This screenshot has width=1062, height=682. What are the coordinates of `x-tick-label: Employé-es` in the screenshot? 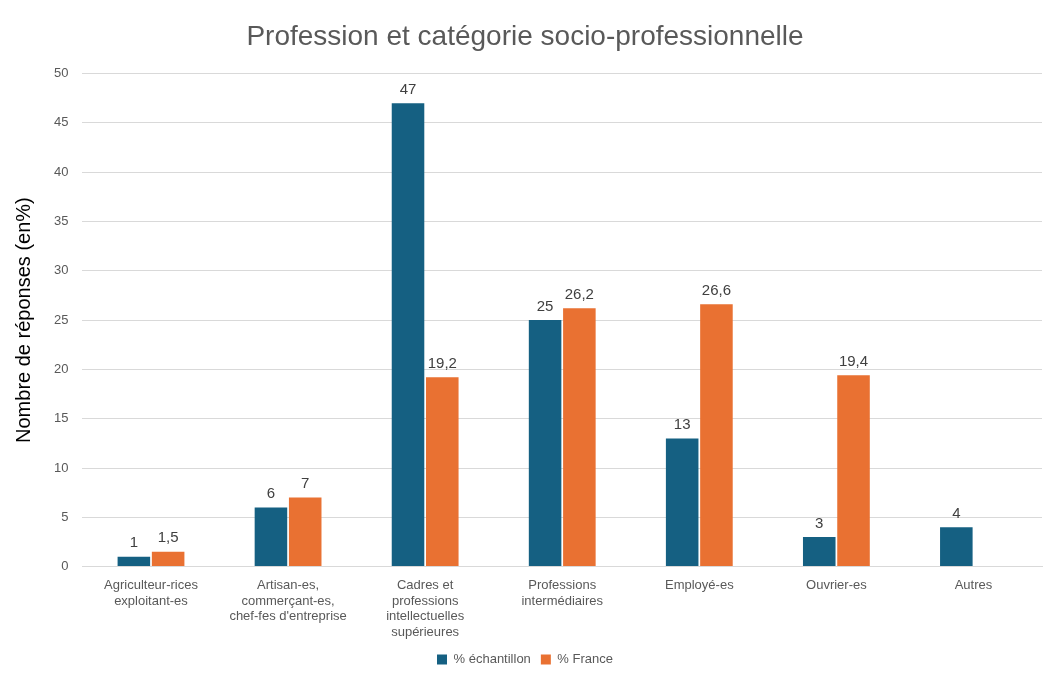 It's located at (699, 584).